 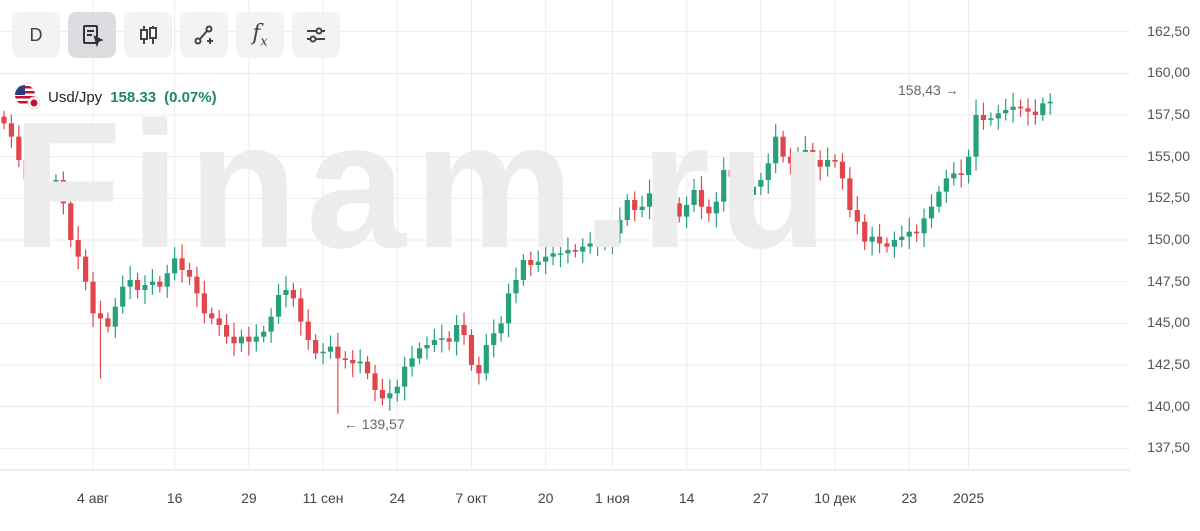 I want to click on period-button: D, so click(x=36, y=35).